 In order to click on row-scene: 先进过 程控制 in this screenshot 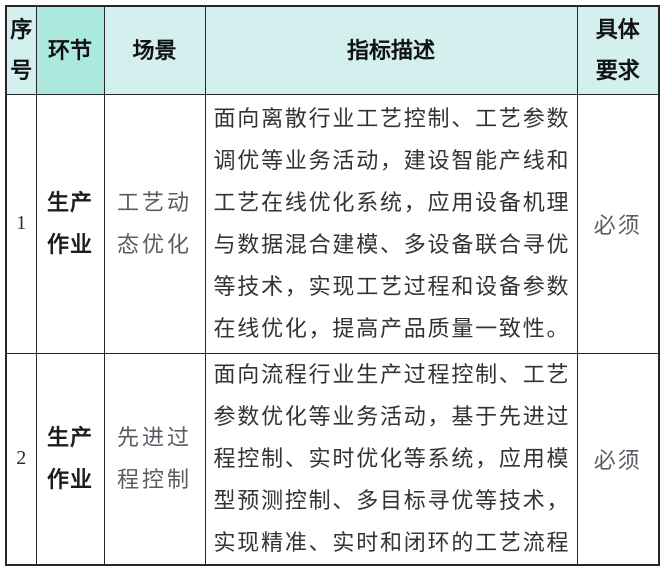, I will do `click(154, 458)`.